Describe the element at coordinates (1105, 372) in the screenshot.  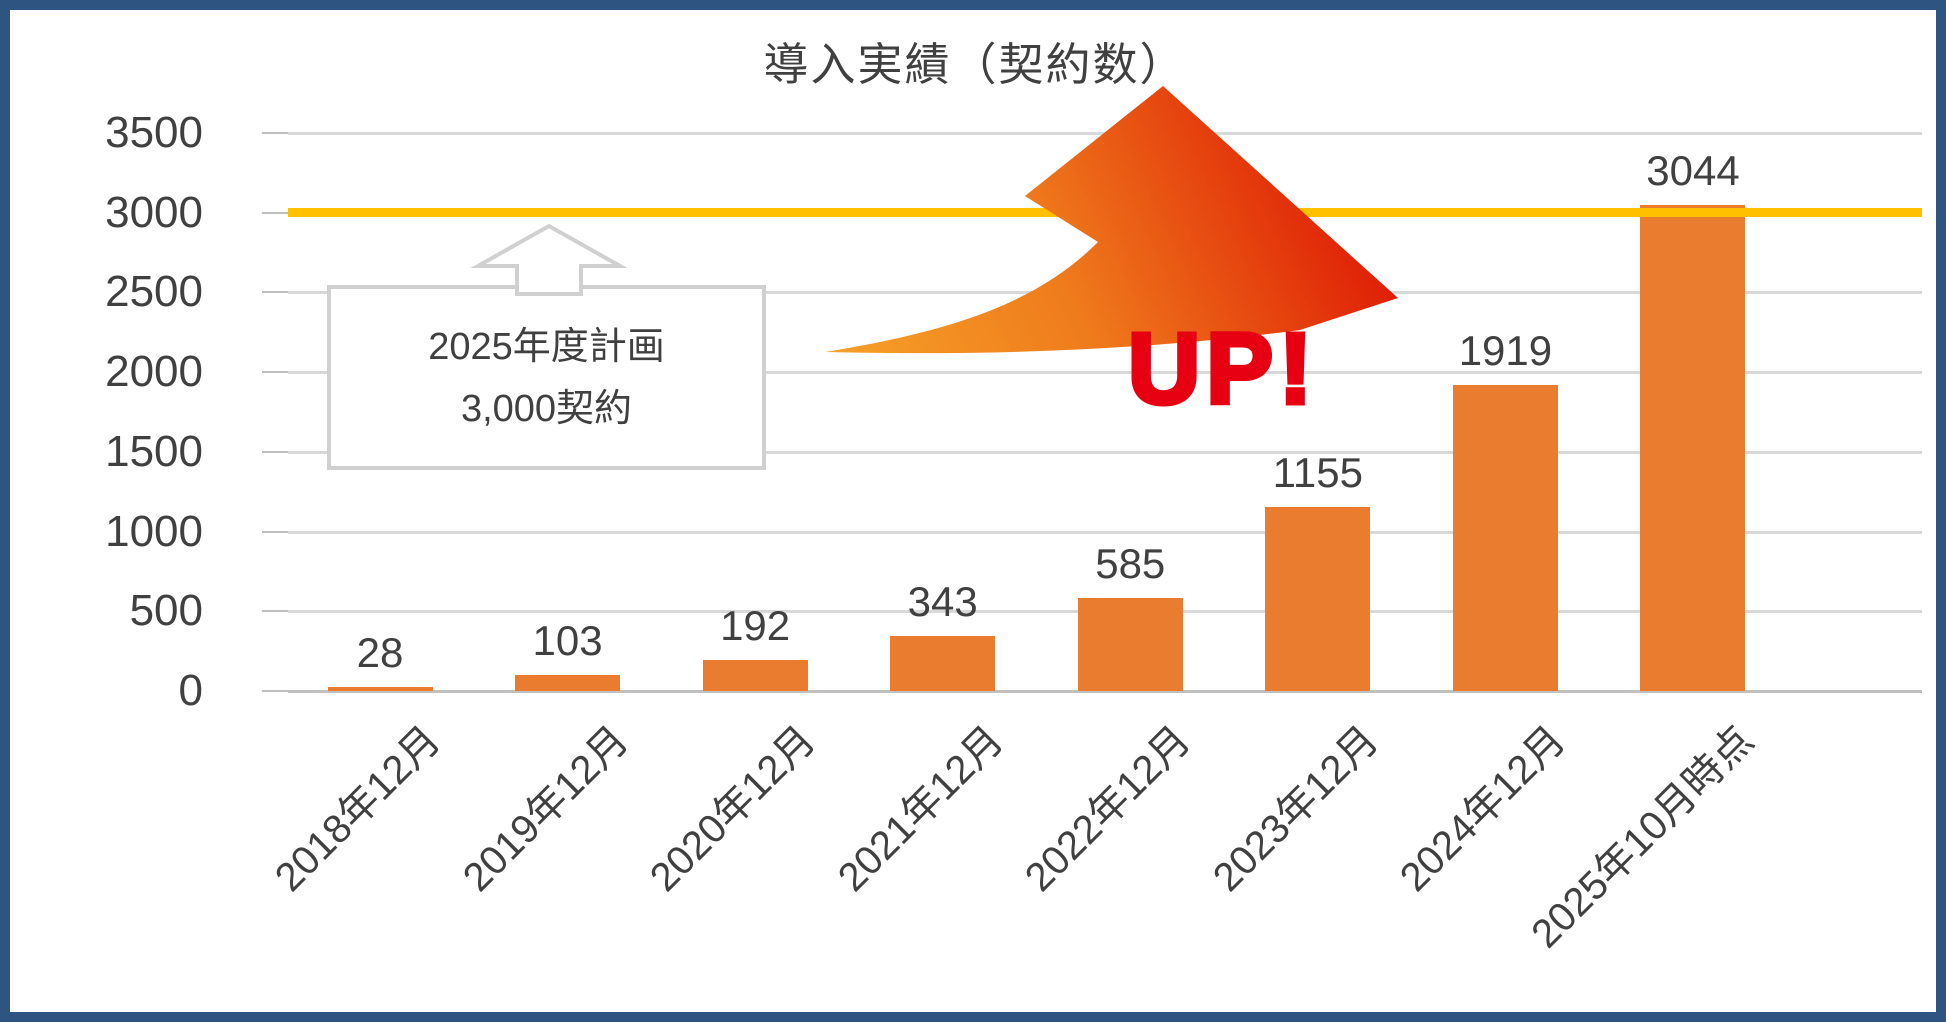
I see `gridline-2000` at that location.